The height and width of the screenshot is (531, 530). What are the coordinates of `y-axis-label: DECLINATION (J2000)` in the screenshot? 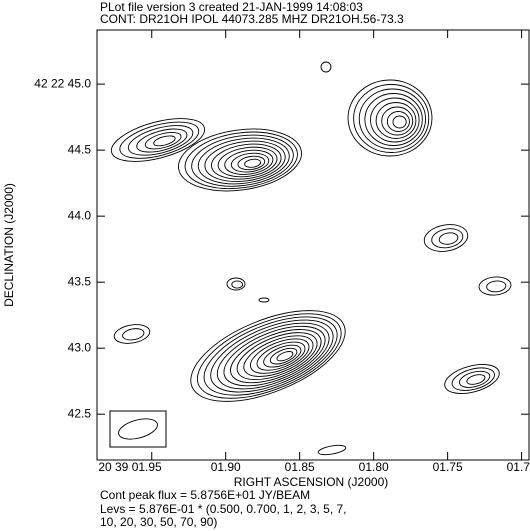 It's located at (9, 245).